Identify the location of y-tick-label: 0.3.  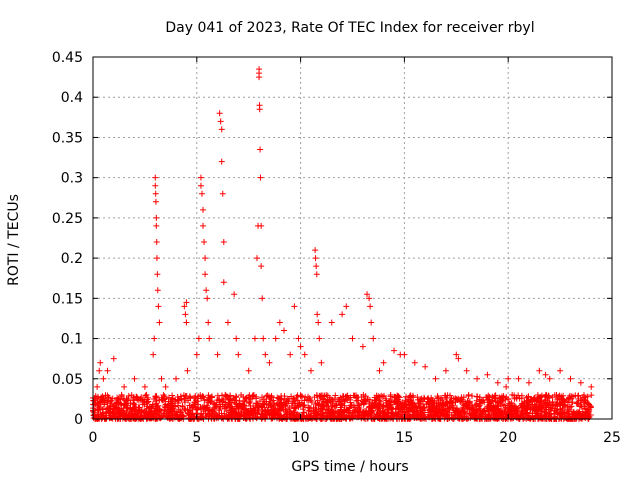
(72, 179).